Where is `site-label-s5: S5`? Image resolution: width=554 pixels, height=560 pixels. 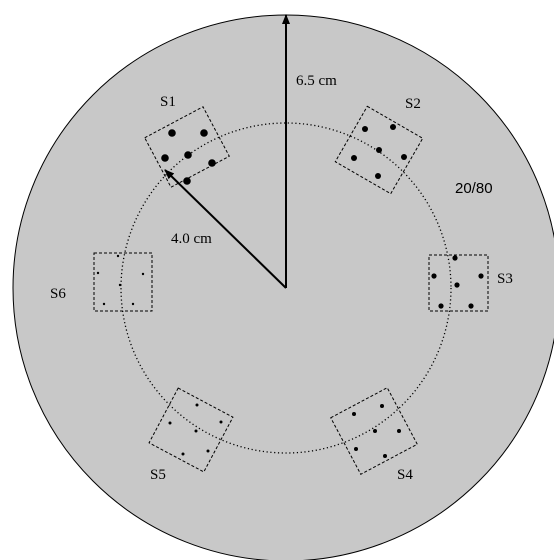 site-label-s5: S5 is located at coordinates (158, 475).